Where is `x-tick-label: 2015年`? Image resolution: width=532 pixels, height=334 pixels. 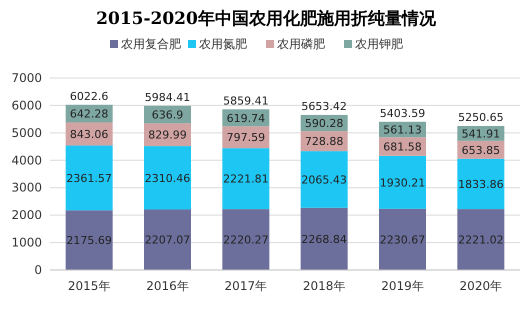 x-tick-label: 2015年 is located at coordinates (89, 286).